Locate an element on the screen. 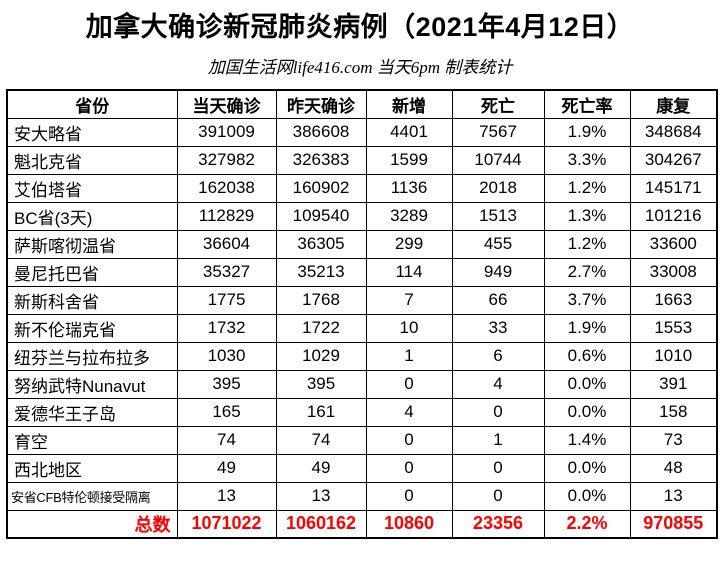  header-recovered: 康复 is located at coordinates (673, 104).